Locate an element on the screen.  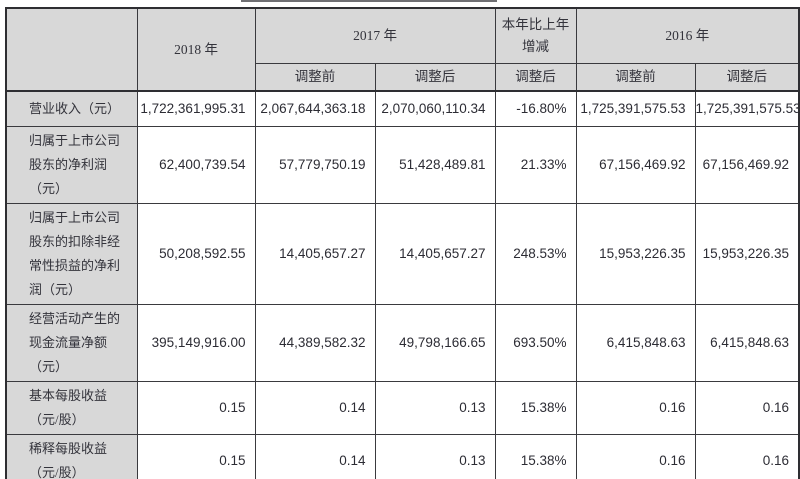
cell-2017-after: 14,405,657.27 is located at coordinates (435, 253).